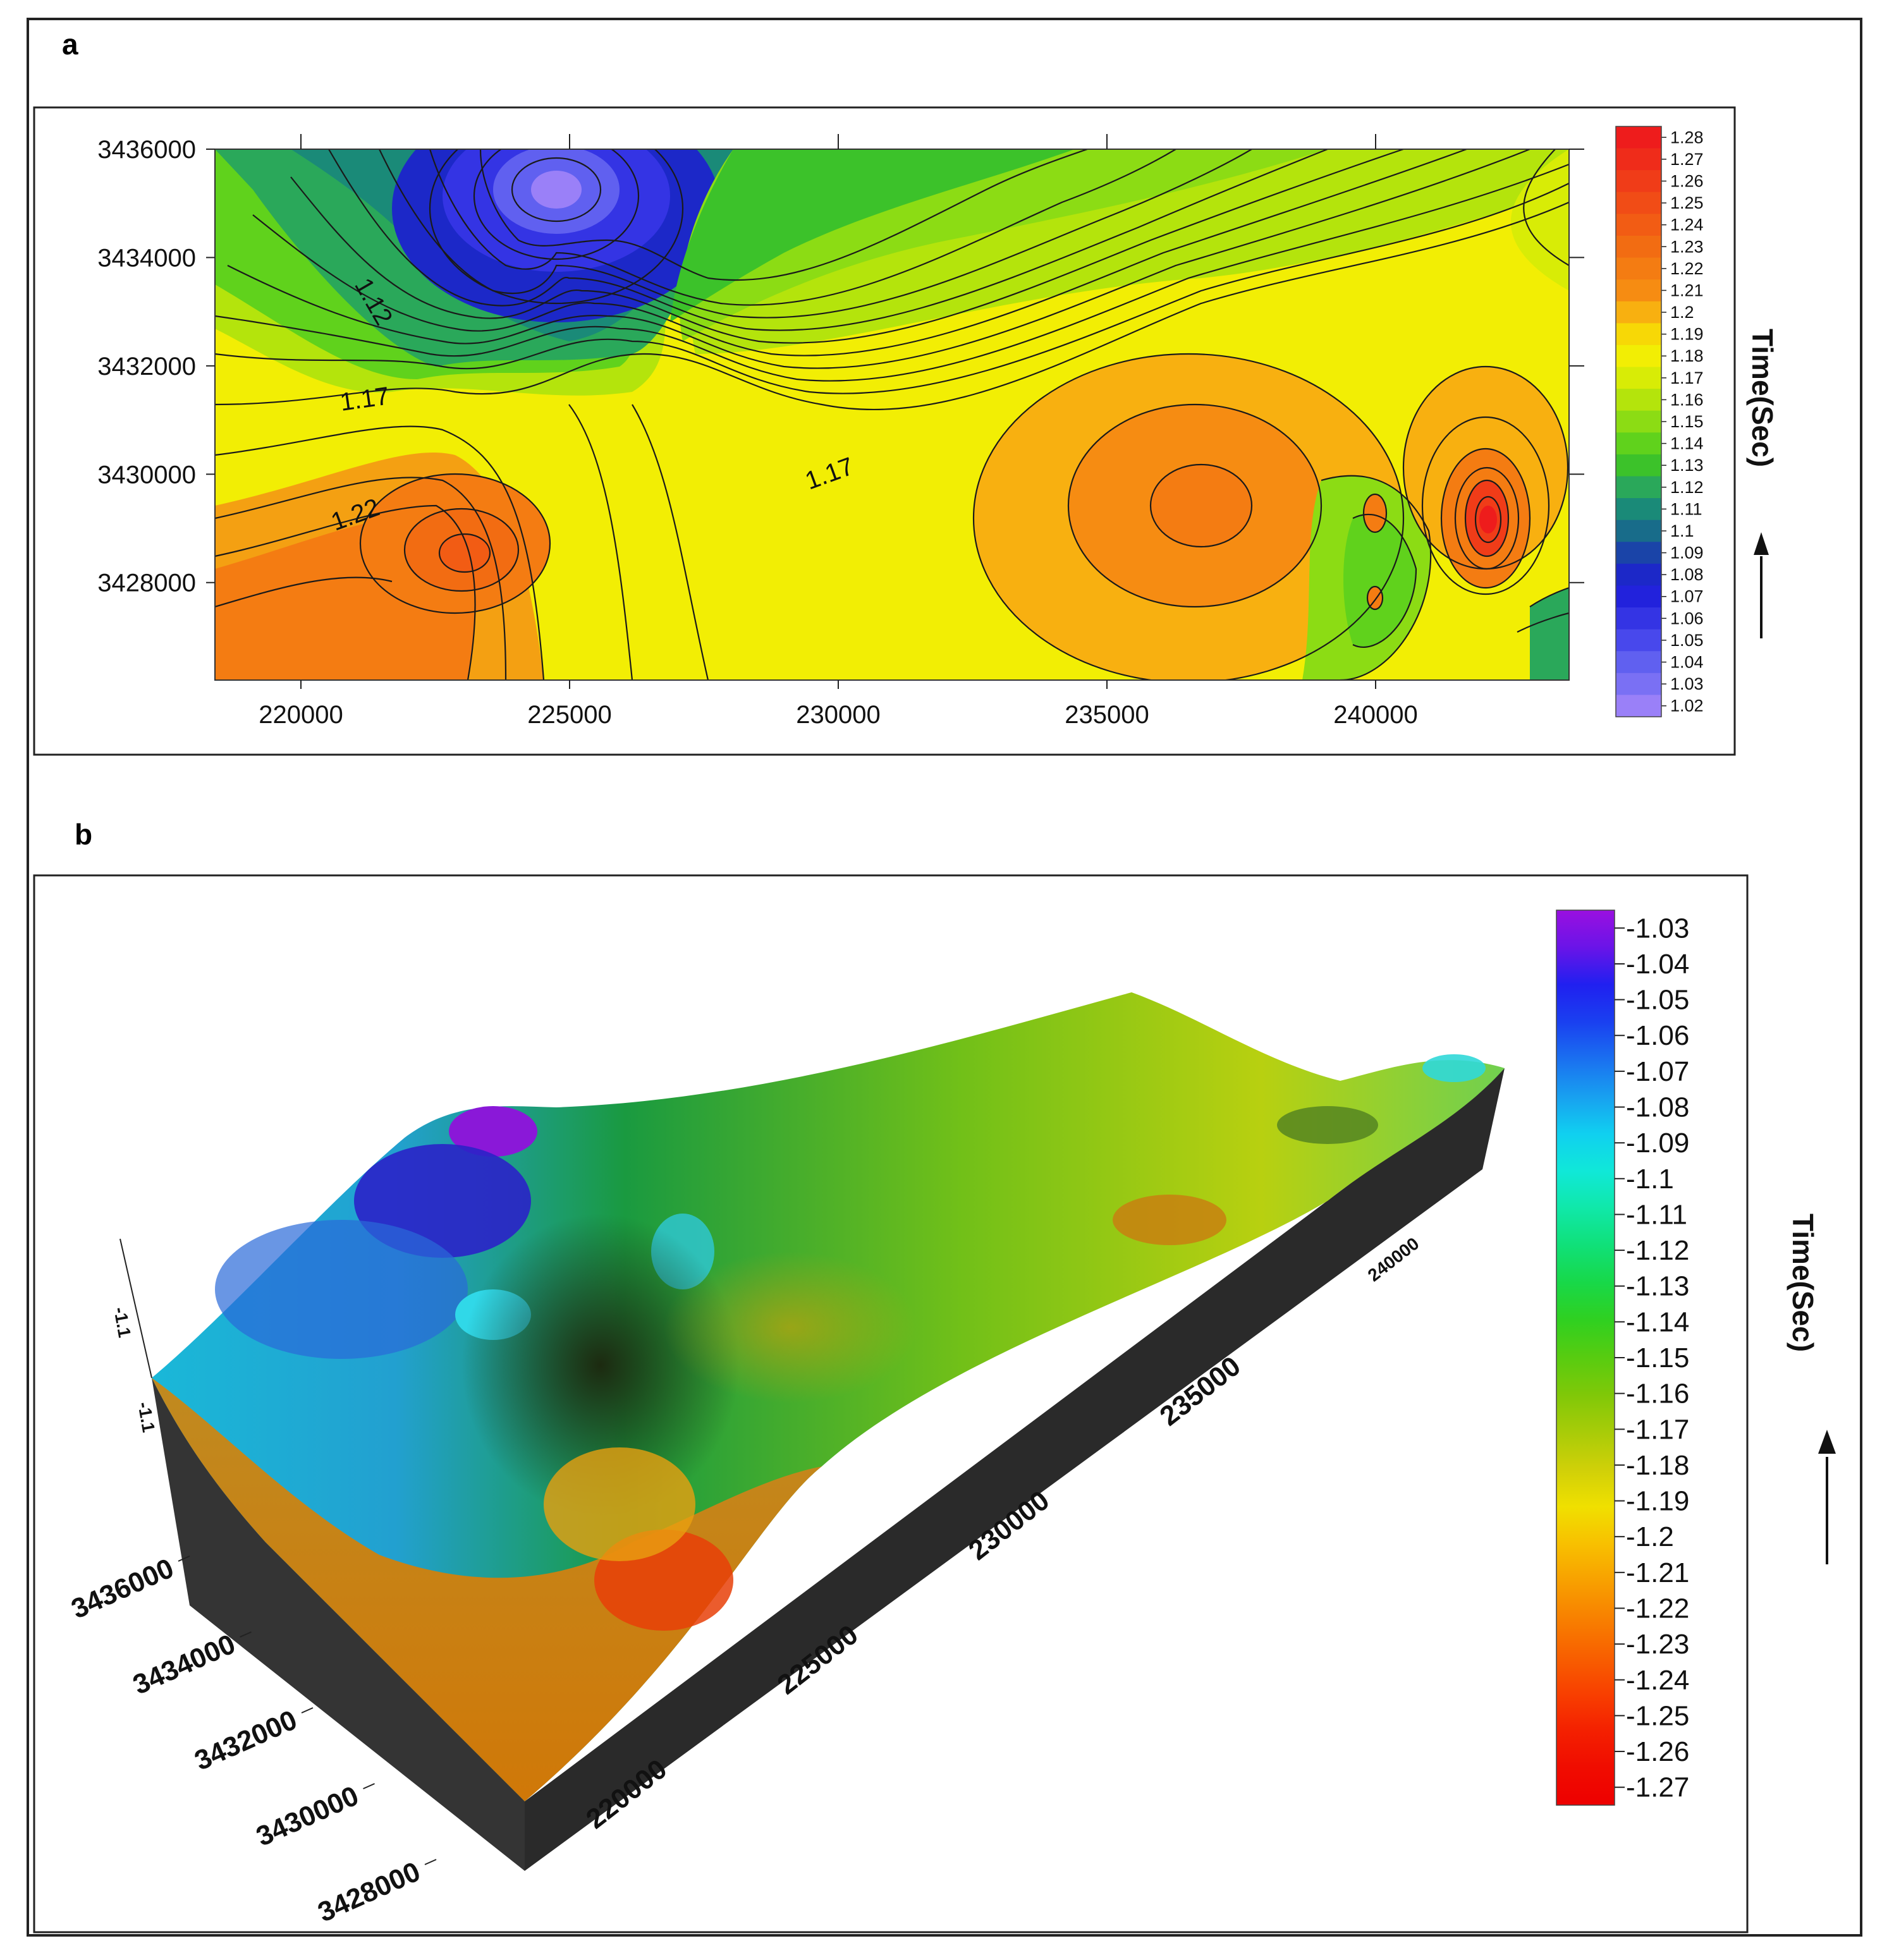  Describe the element at coordinates (70, 44) in the screenshot. I see `panel-a-label: a` at that location.